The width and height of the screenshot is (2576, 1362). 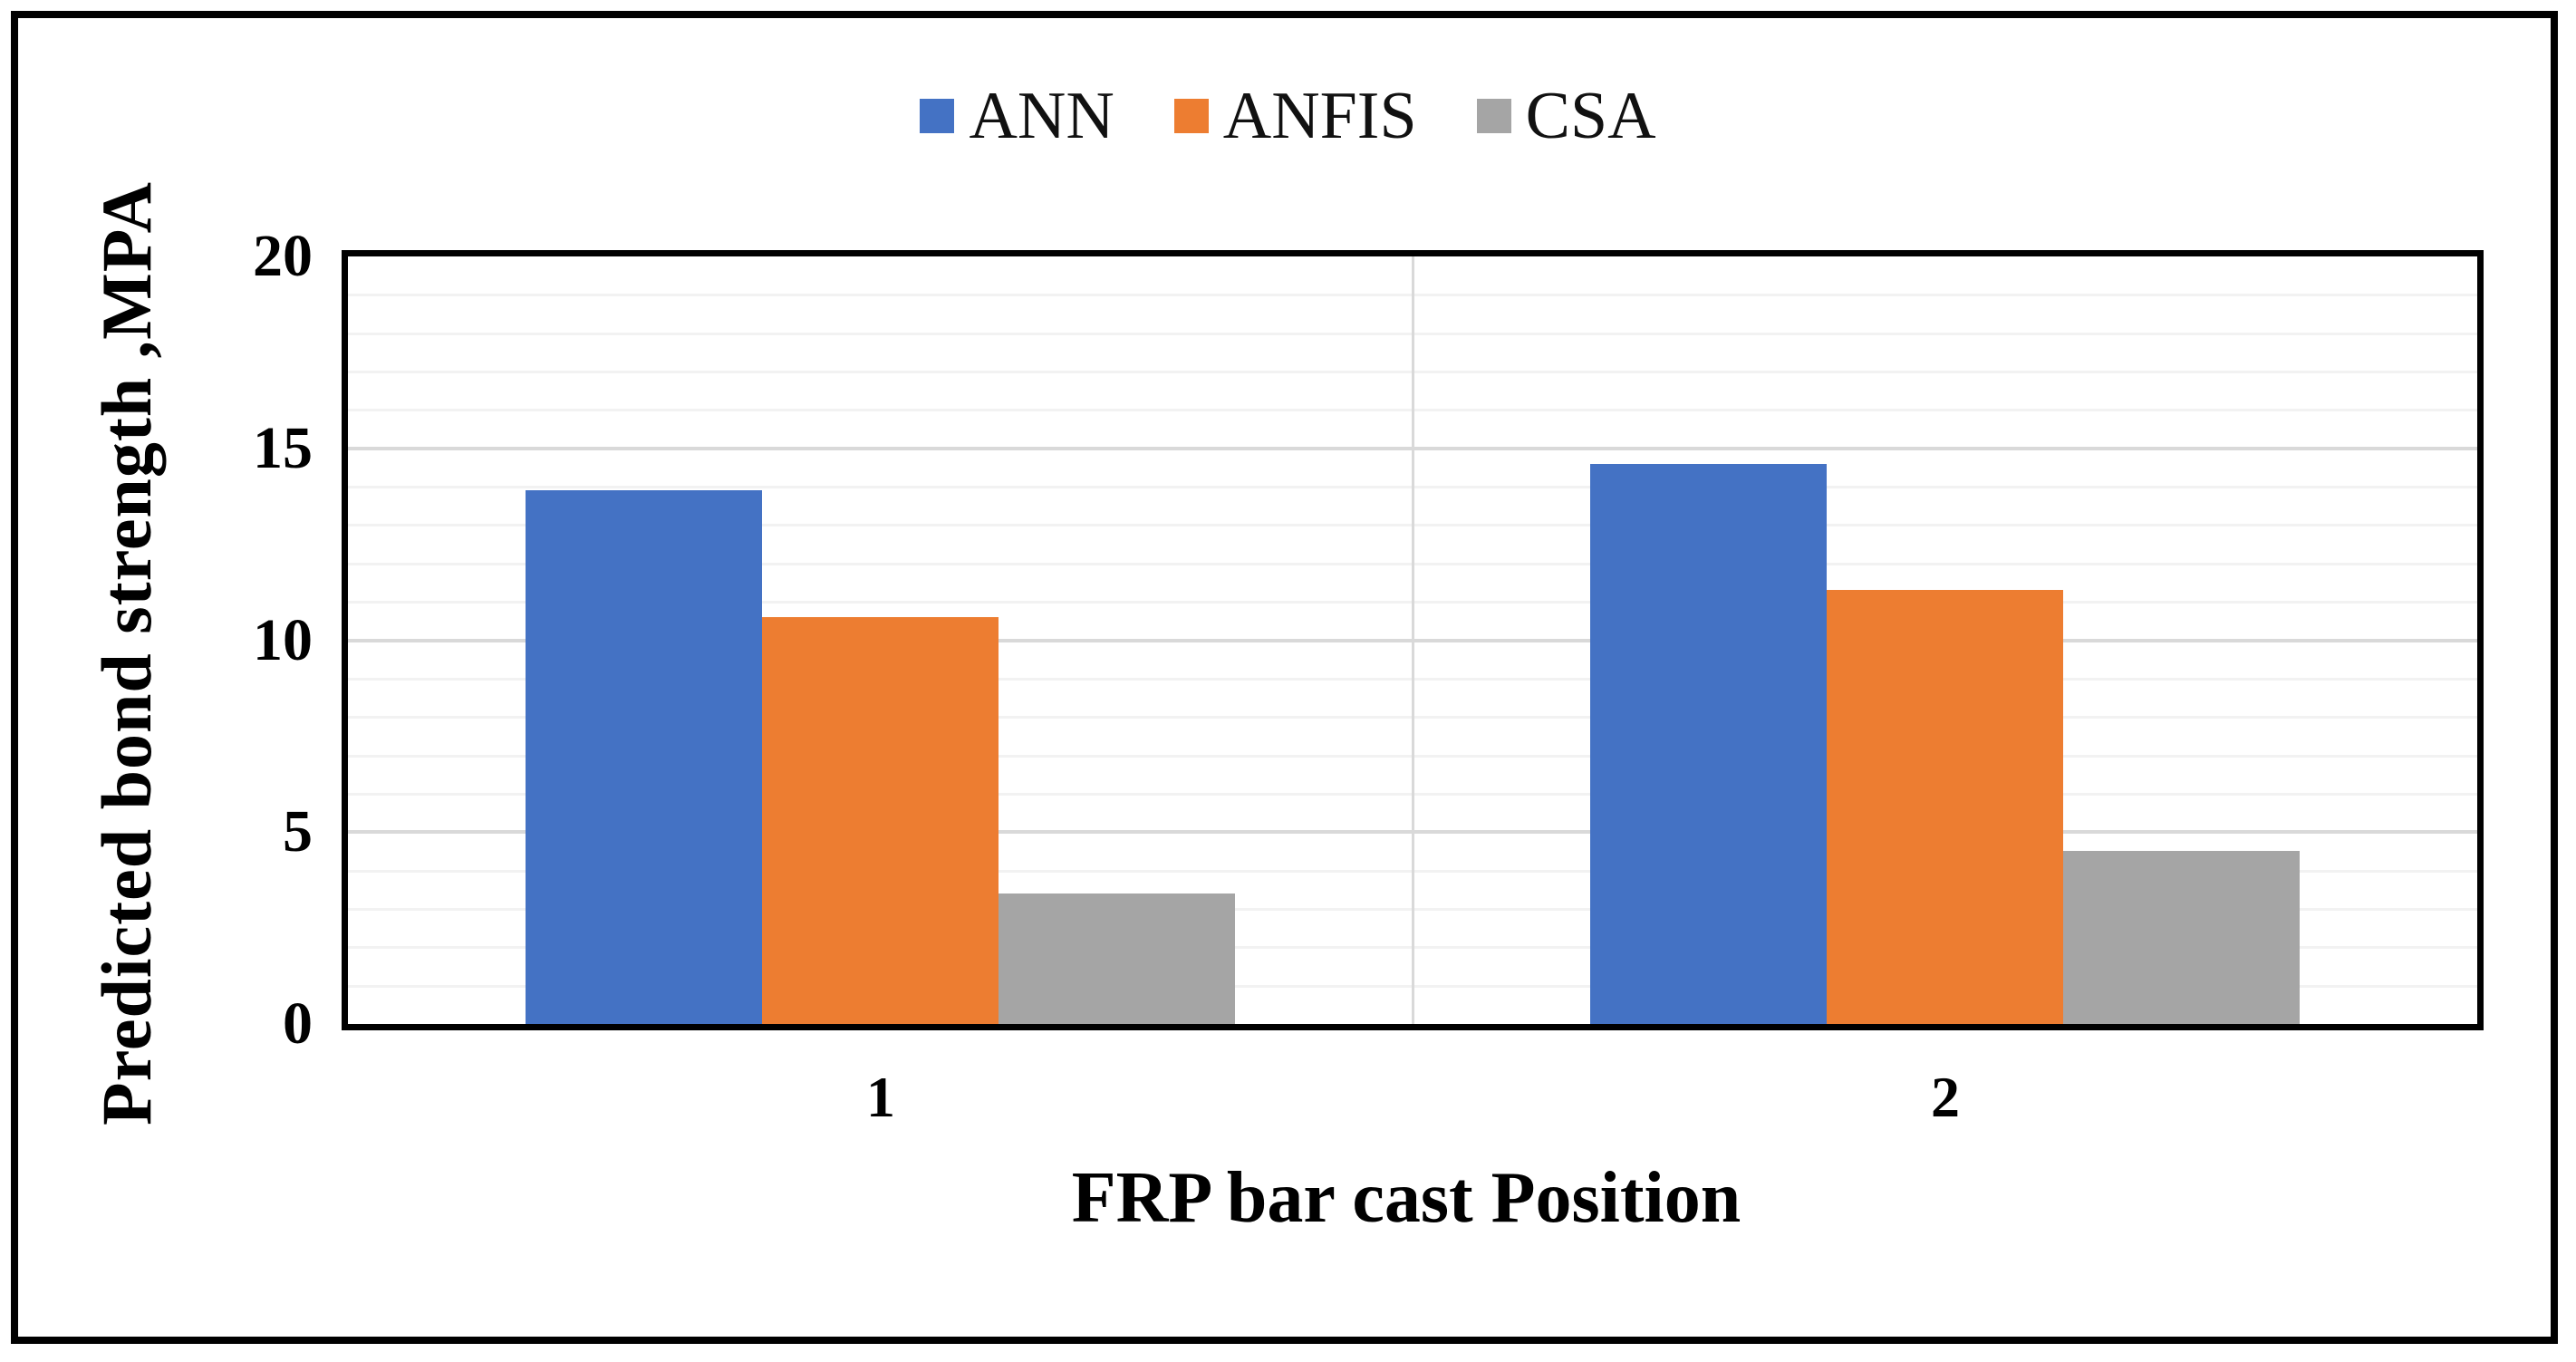 What do you see at coordinates (1117, 959) in the screenshot?
I see `bar-csa-cat1` at bounding box center [1117, 959].